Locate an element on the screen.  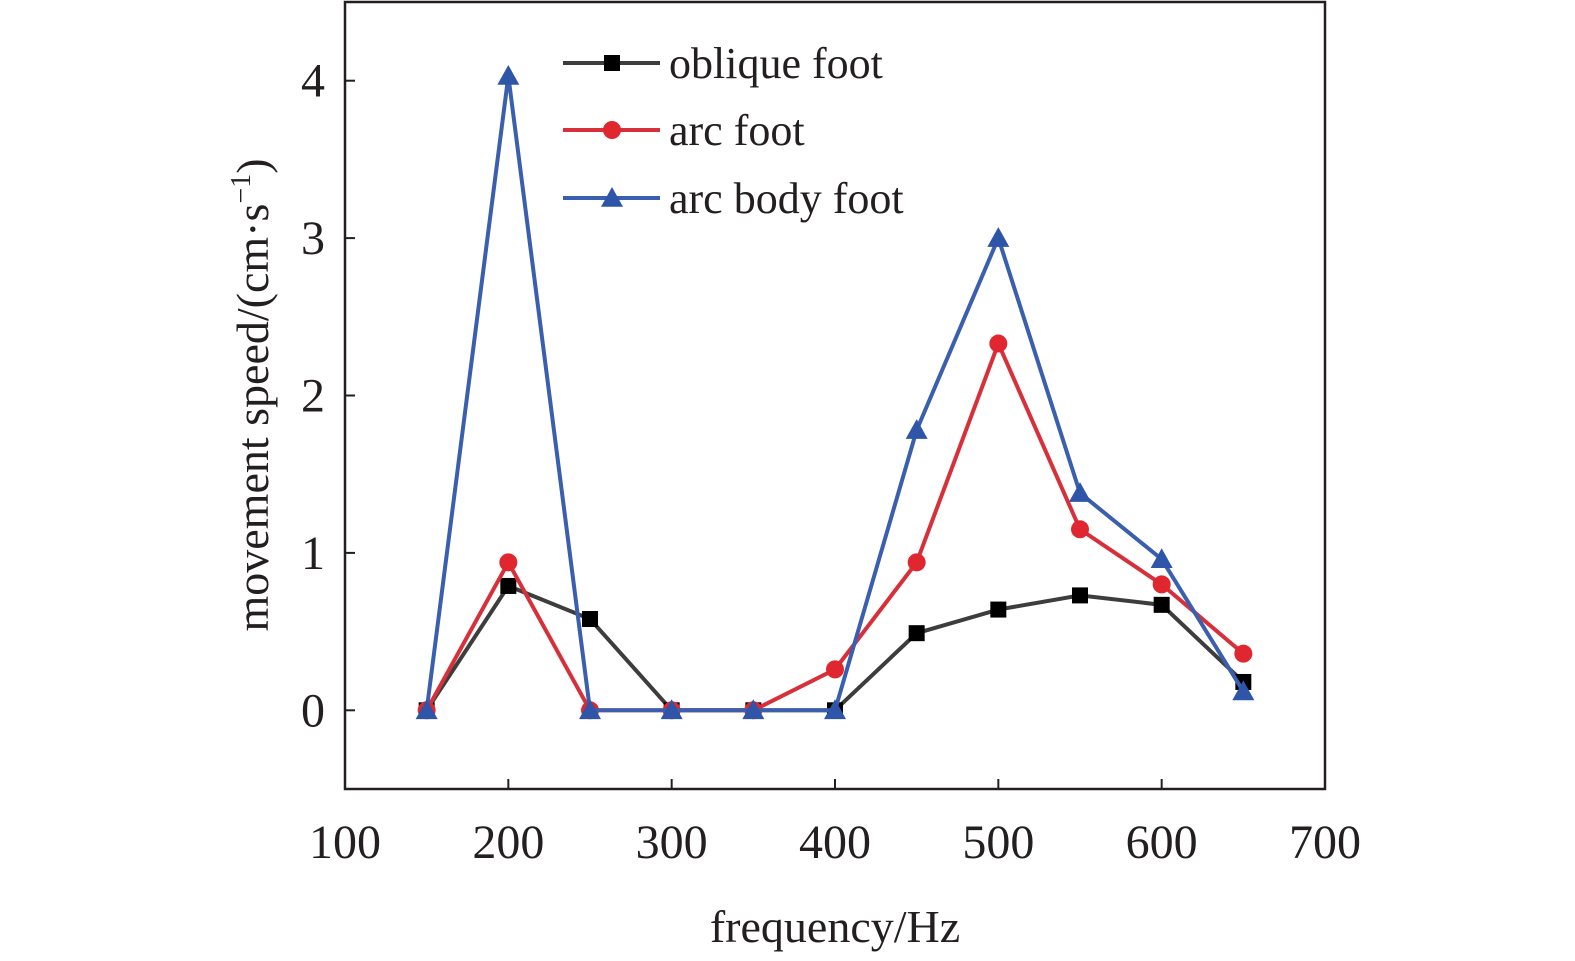
x-tick-label: 500 is located at coordinates (998, 842).